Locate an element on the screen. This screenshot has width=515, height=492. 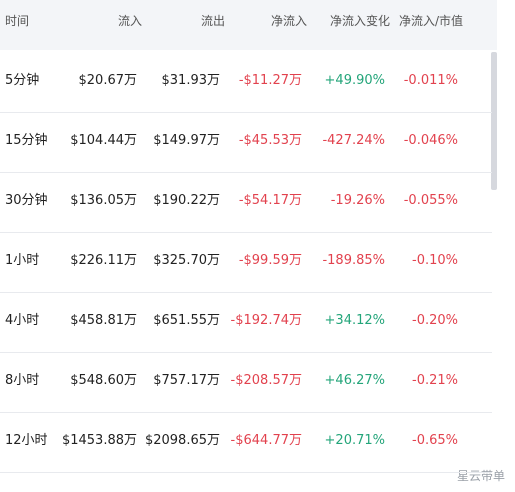
table-cell: -427.24% is located at coordinates (353, 140).